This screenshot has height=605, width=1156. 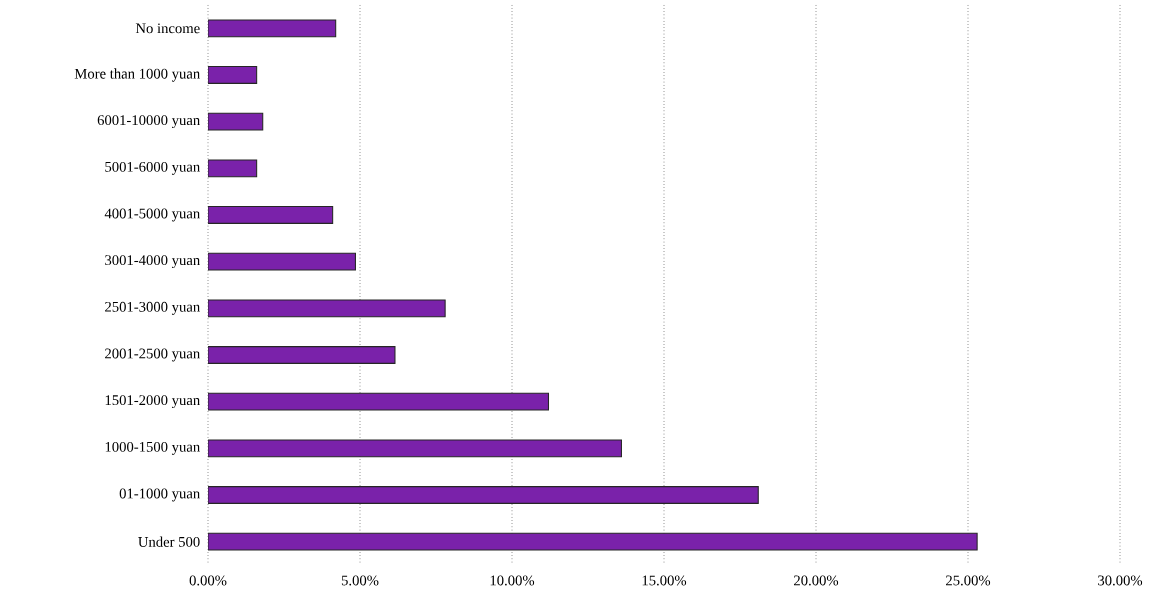 What do you see at coordinates (152, 402) in the screenshot?
I see `y-tick-label: 1501-2000 yuan` at bounding box center [152, 402].